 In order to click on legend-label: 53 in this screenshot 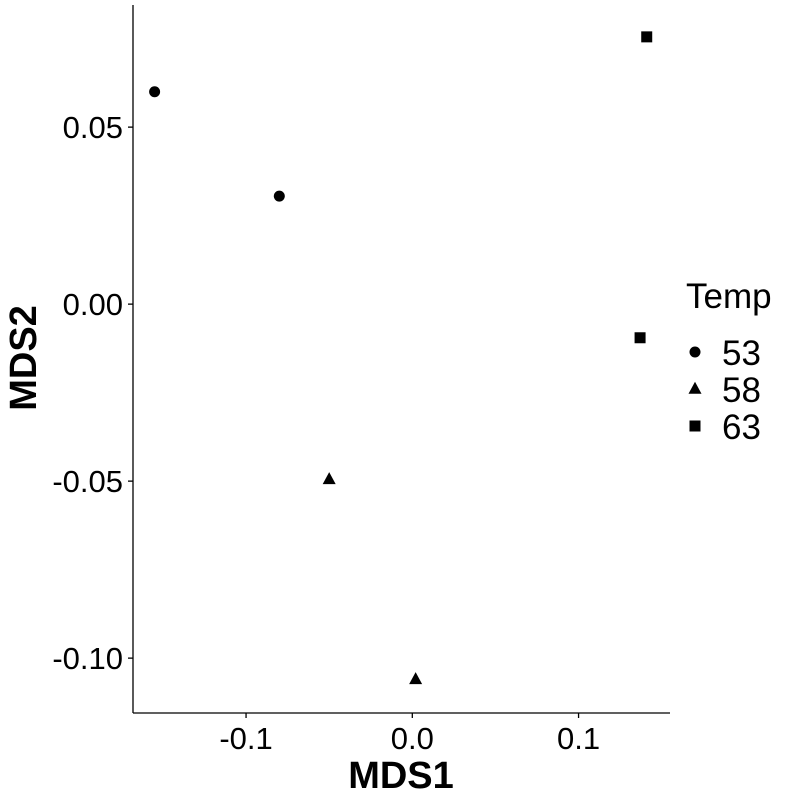, I will do `click(741, 353)`.